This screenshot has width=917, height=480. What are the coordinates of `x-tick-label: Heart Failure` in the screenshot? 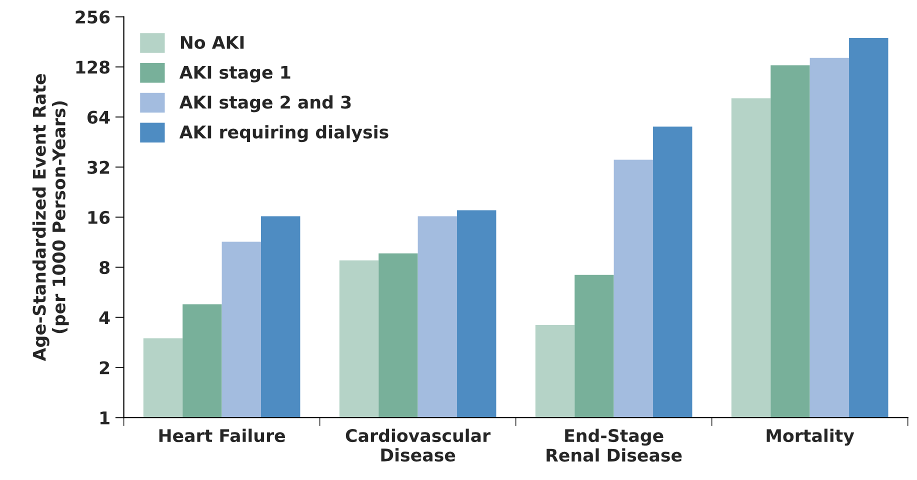 It's located at (222, 435).